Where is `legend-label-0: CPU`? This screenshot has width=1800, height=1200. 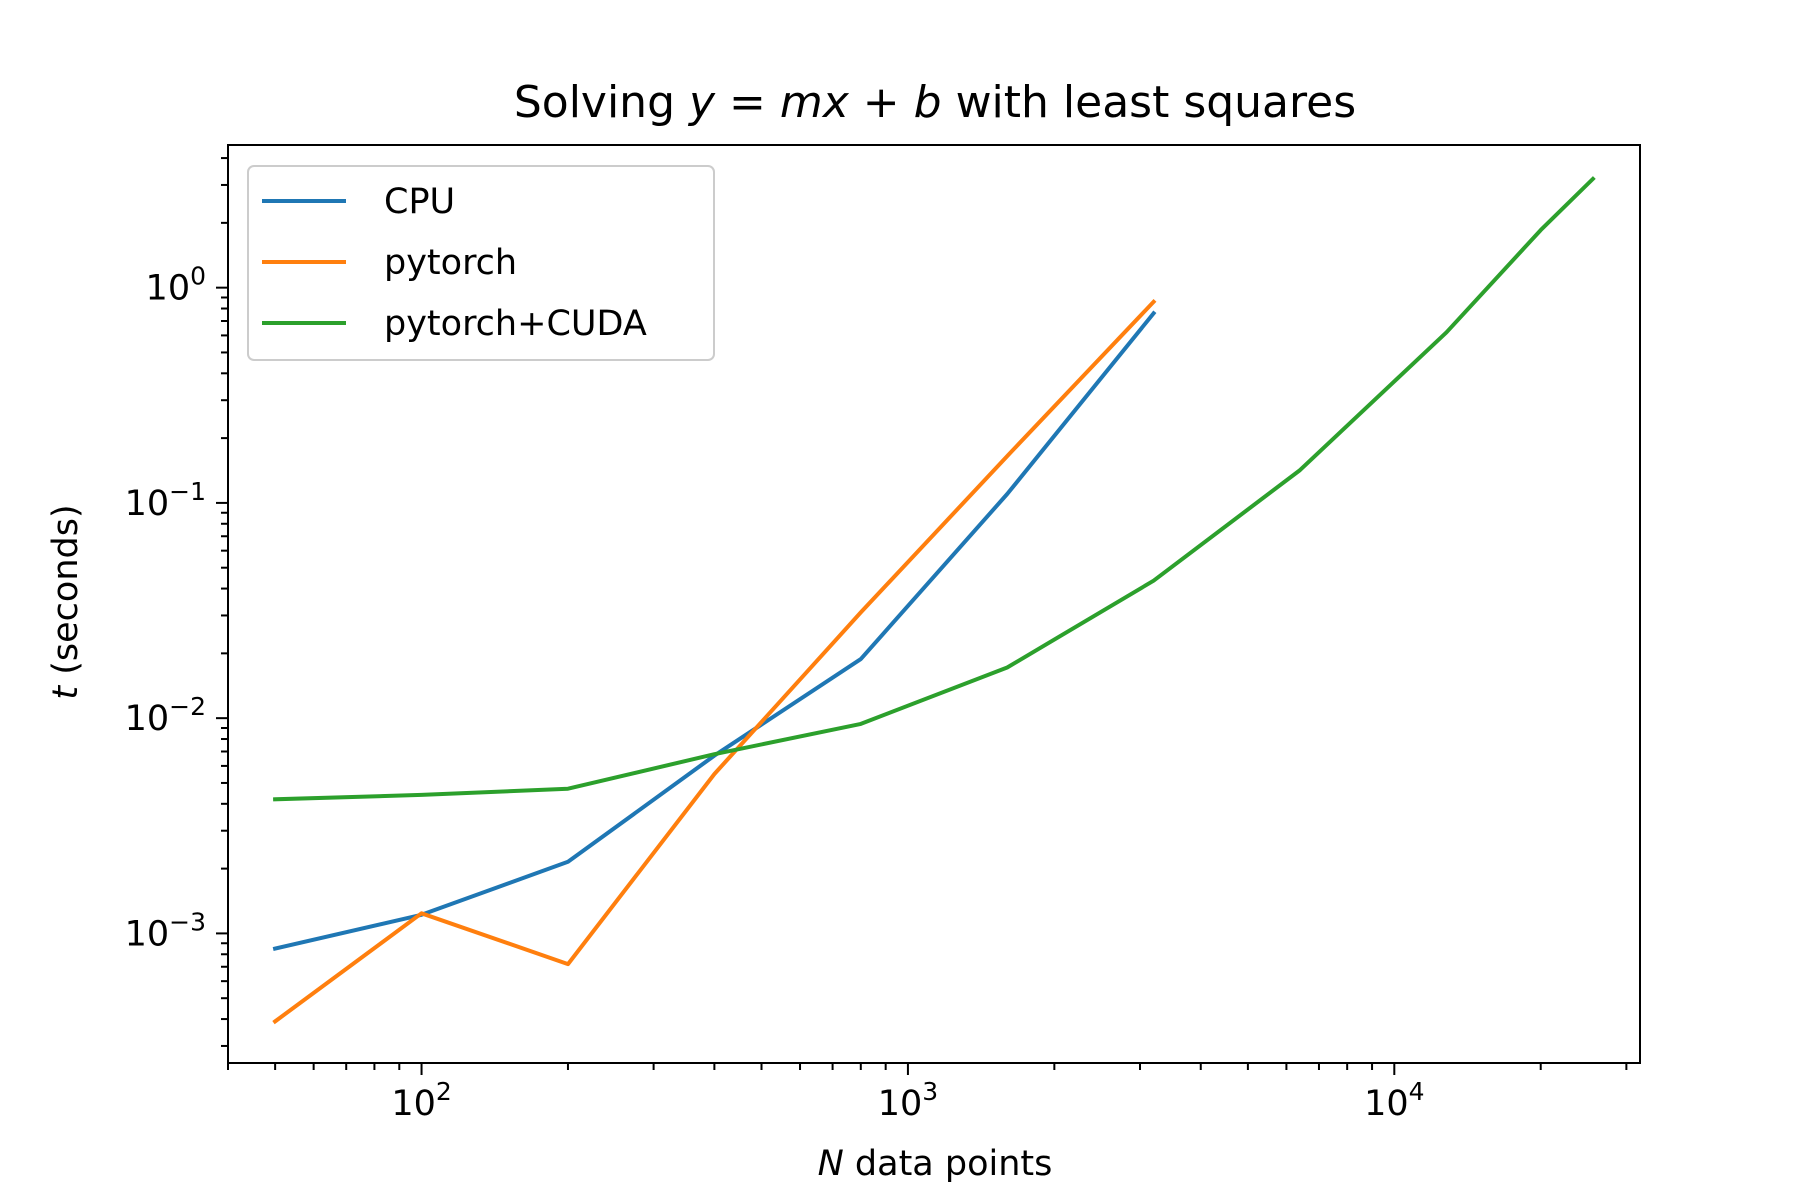
legend-label-0: CPU is located at coordinates (419, 202).